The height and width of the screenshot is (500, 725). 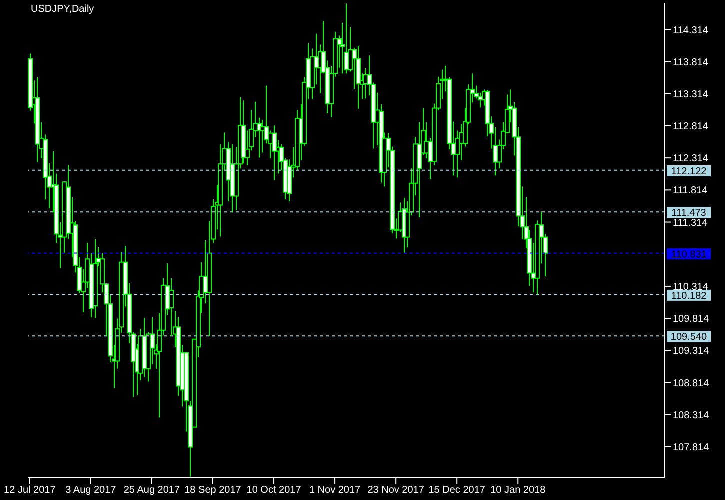 I want to click on x-tick-label: 15 Dec 2017, so click(x=457, y=490).